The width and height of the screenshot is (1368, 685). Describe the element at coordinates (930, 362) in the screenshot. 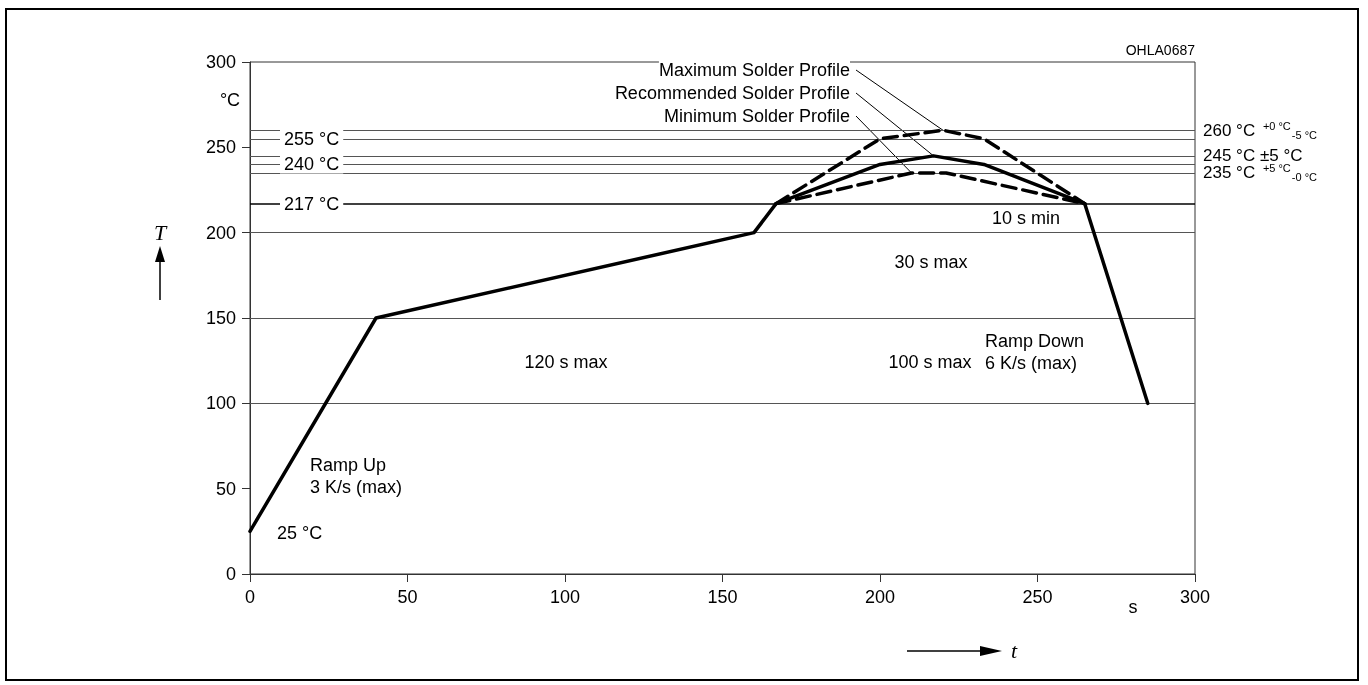

I see `annotation: 100 s max` at that location.